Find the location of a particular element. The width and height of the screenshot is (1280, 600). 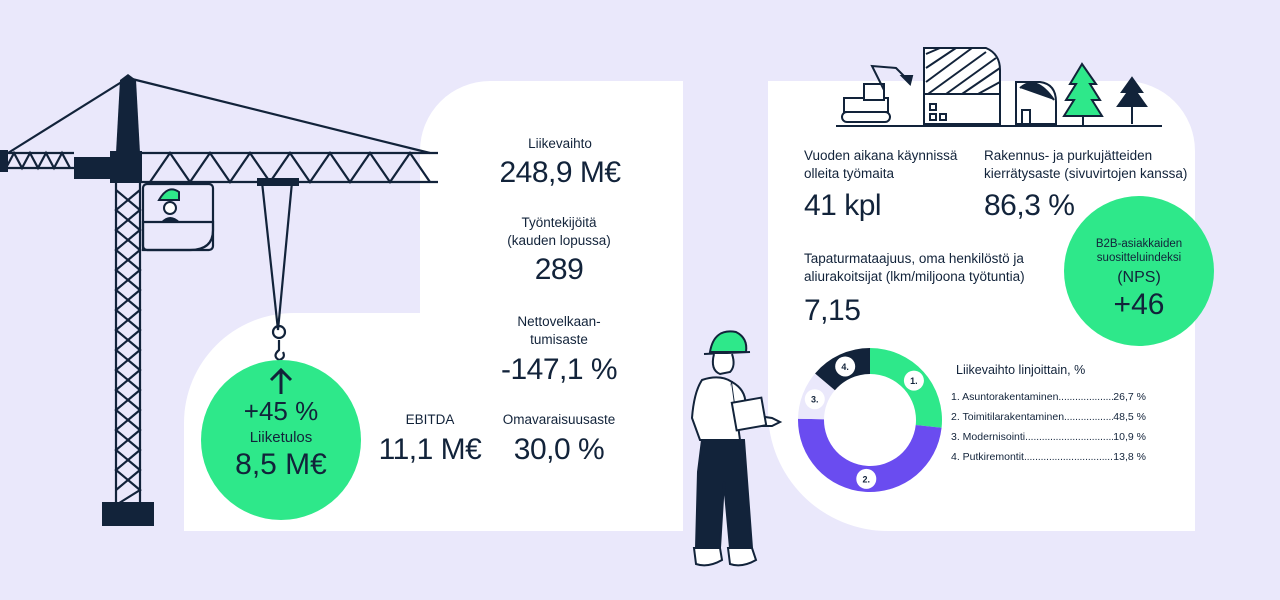

donut-chart: 1. 2. 3. 4. is located at coordinates (870, 420).